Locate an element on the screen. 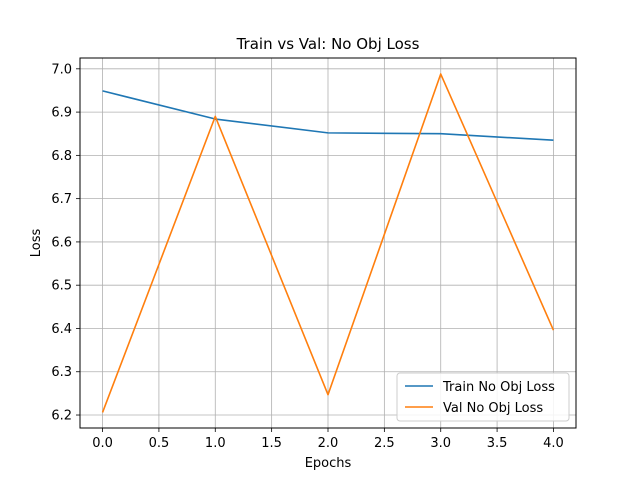 The height and width of the screenshot is (480, 640). y-tick-label: 6.2 is located at coordinates (61, 416).